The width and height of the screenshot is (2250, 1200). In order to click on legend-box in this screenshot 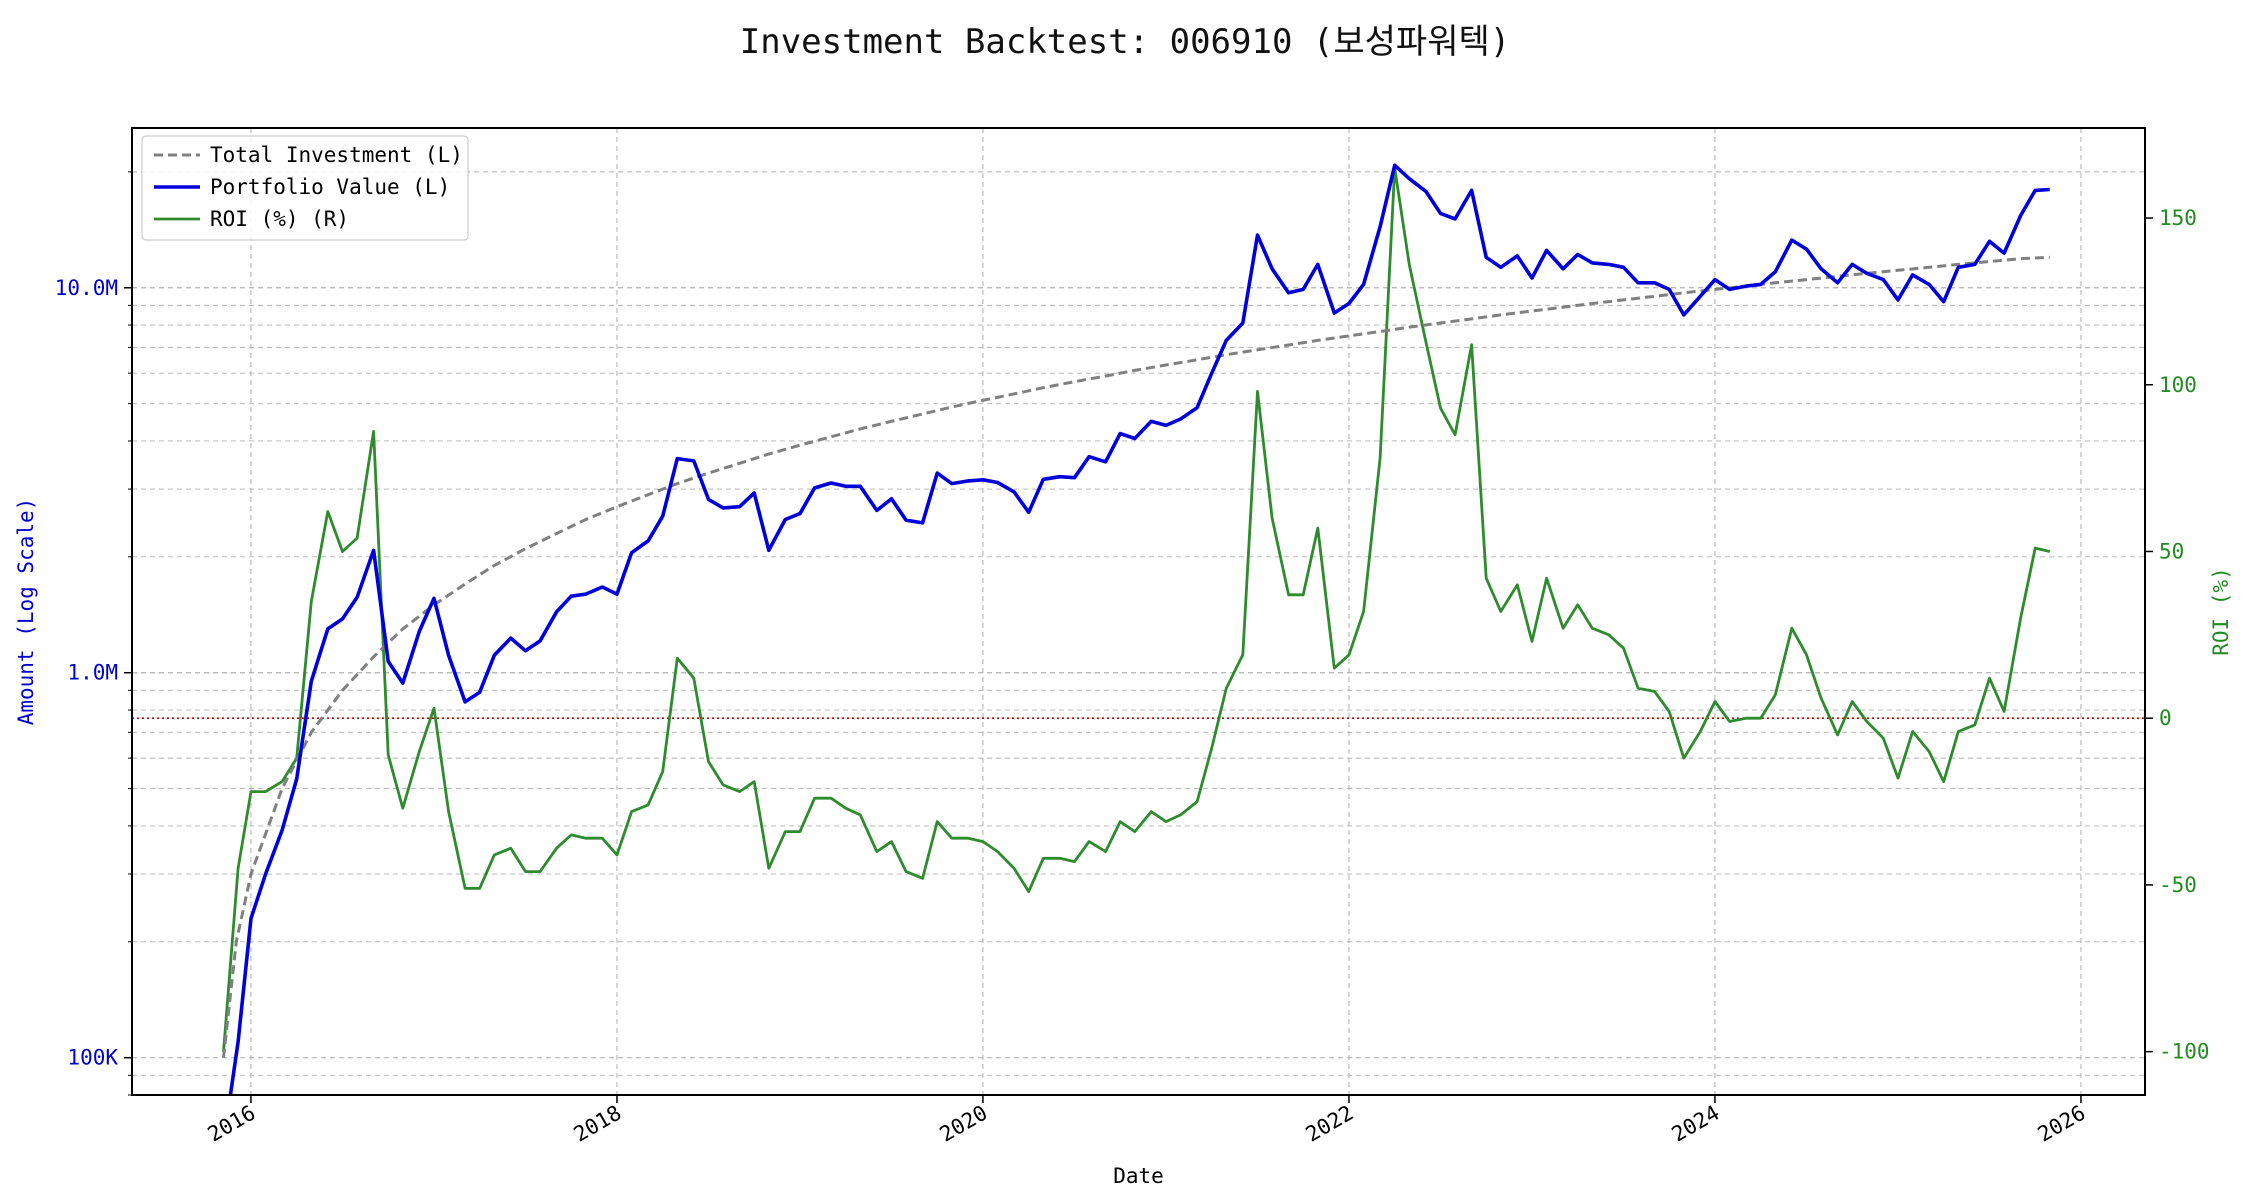, I will do `click(305, 188)`.